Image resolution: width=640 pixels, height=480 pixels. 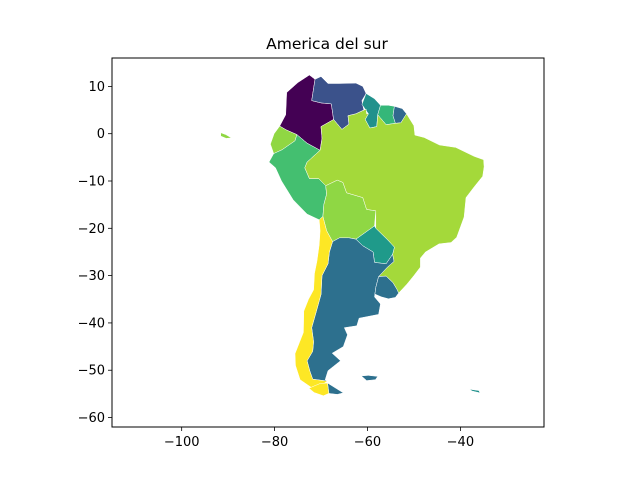 I want to click on region-tierra-del-fuego-cl, so click(x=319, y=389).